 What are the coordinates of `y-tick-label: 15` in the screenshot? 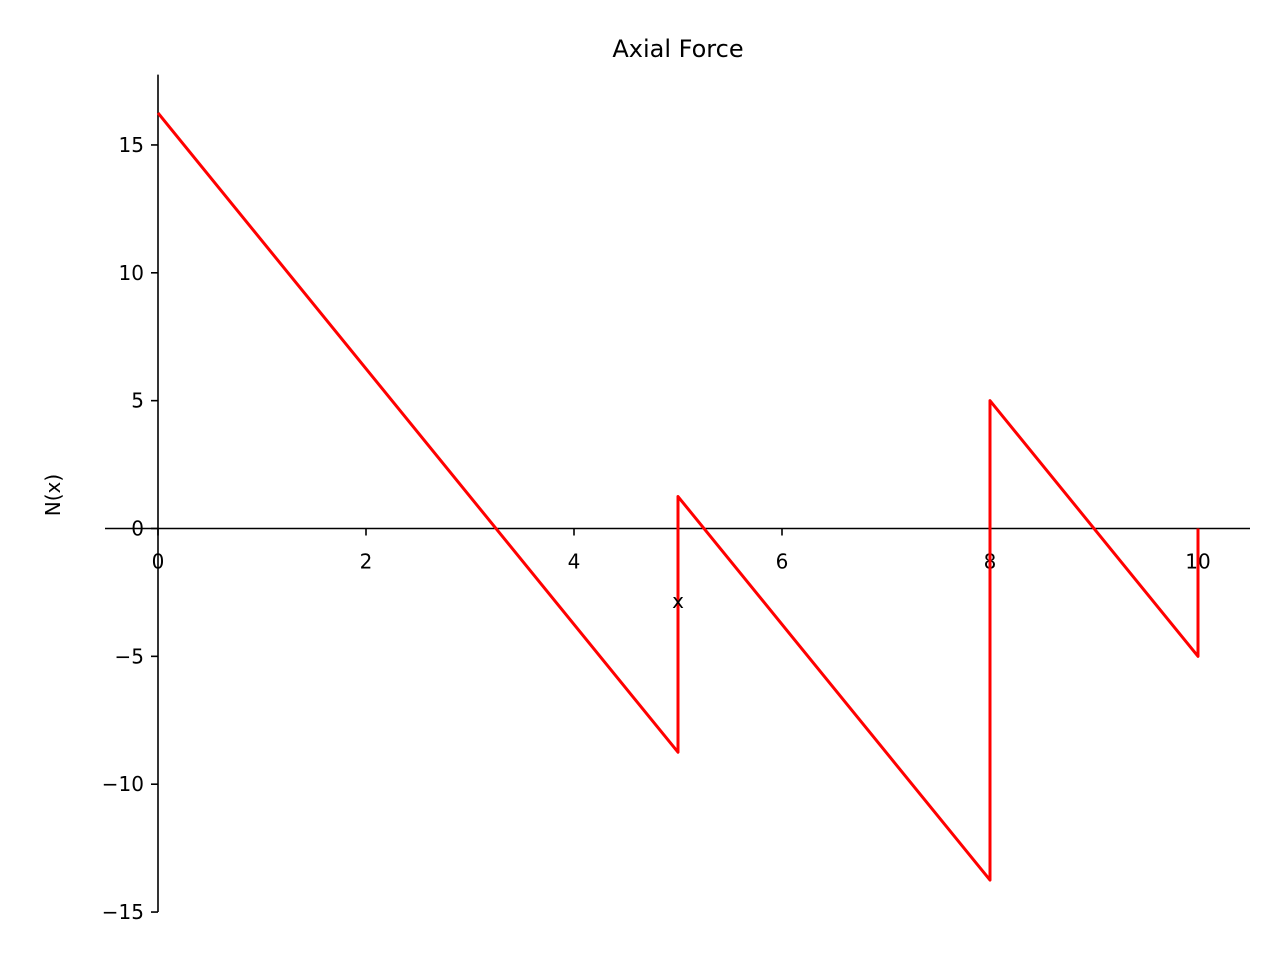 It's located at (131, 145).